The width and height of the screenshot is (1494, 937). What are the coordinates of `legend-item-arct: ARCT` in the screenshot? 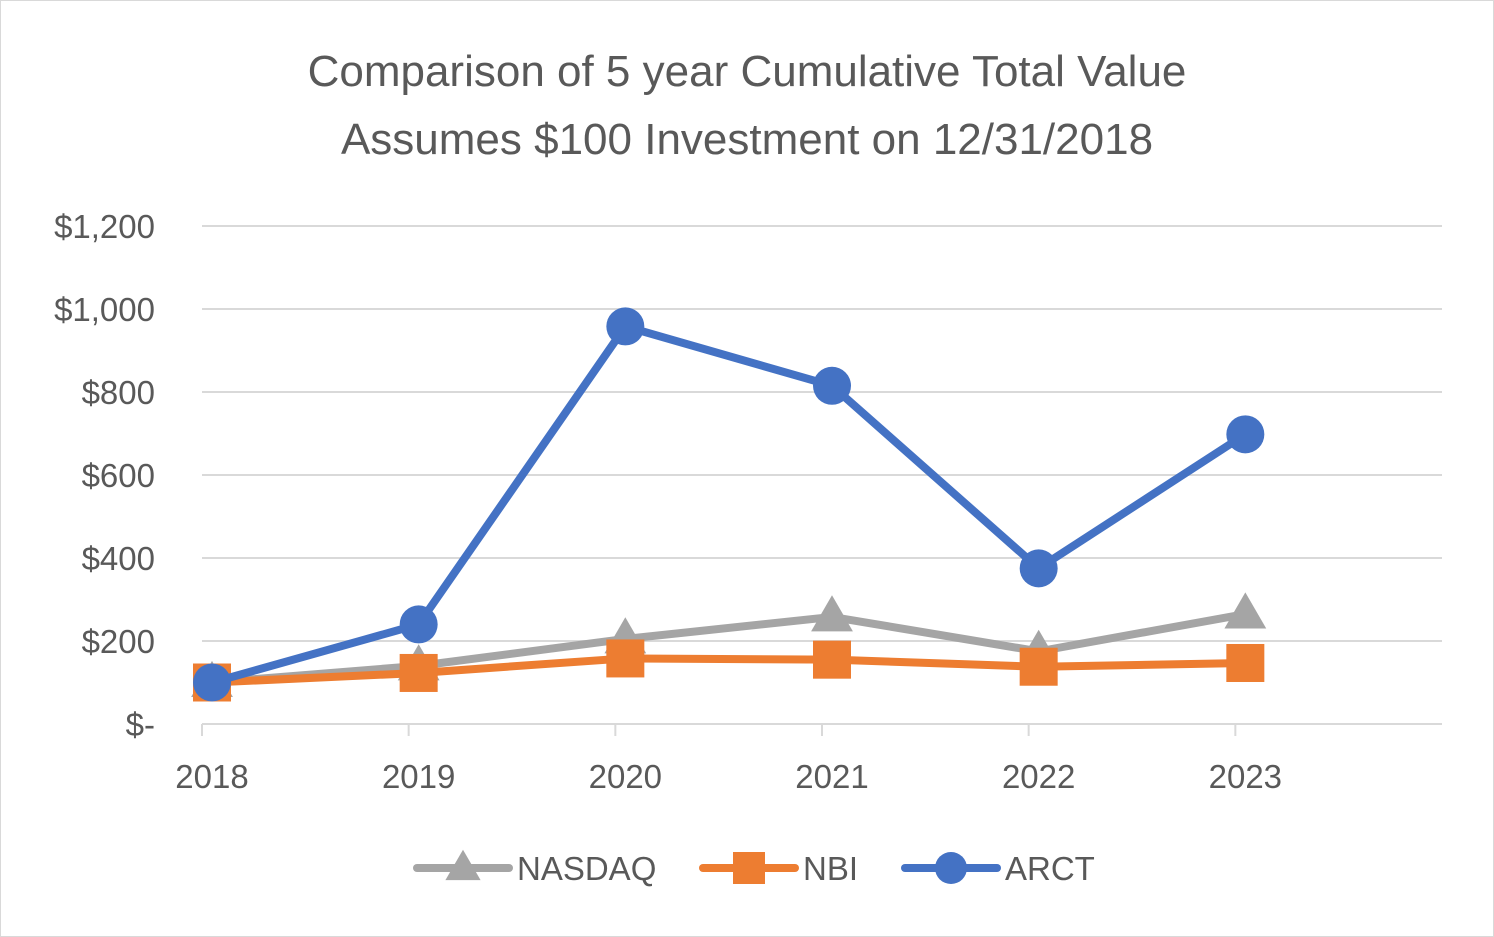 It's located at (998, 868).